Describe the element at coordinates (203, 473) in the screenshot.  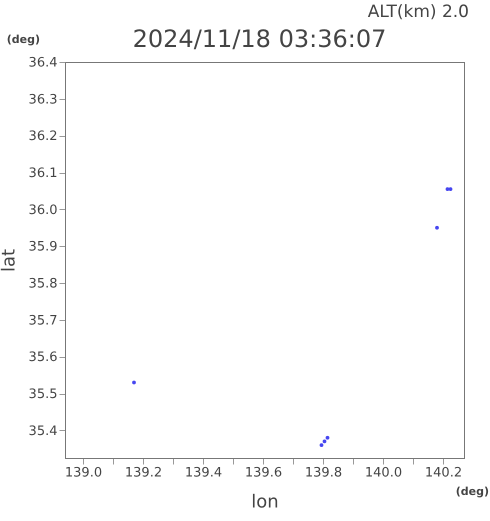
I see `x-tick-label: 139.4` at that location.